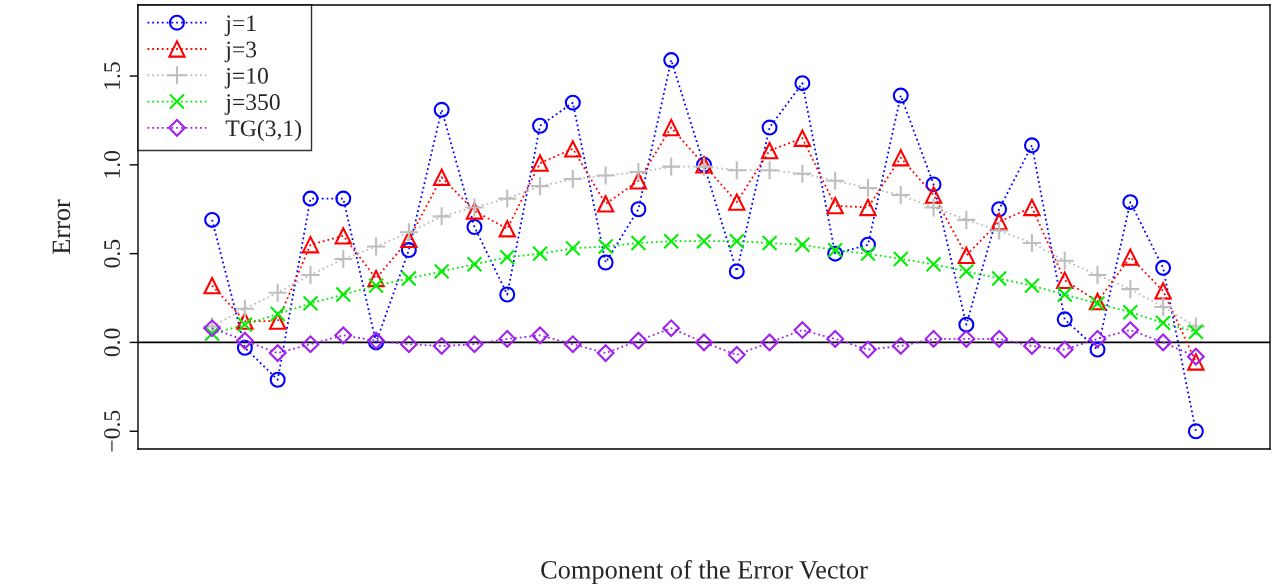 The image size is (1279, 588). Describe the element at coordinates (112, 75) in the screenshot. I see `y-tick-label: 1.5` at that location.